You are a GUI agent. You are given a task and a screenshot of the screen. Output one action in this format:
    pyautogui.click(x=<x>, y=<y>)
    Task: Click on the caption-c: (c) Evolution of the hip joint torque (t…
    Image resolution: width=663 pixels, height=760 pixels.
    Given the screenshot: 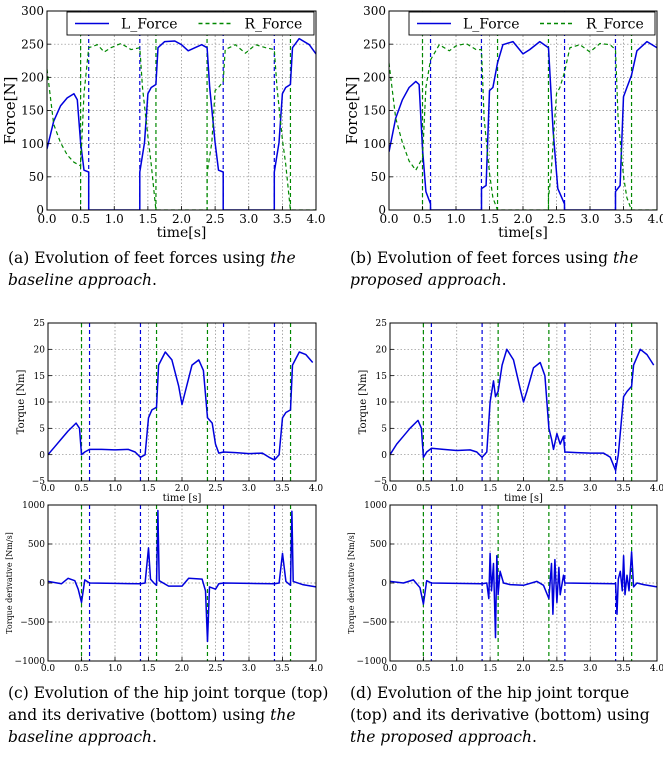 What is the action you would take?
    pyautogui.click(x=169, y=715)
    